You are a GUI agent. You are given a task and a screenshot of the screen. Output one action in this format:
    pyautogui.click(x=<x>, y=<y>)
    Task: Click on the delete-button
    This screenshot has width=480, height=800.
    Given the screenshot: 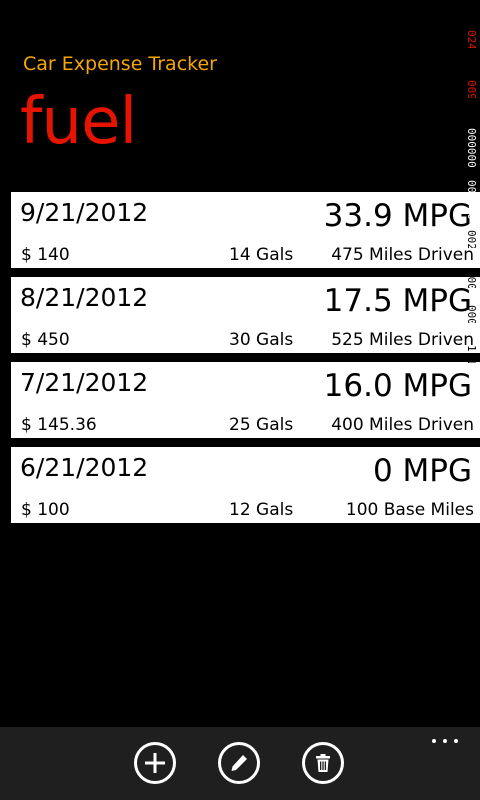 What is the action you would take?
    pyautogui.click(x=323, y=763)
    